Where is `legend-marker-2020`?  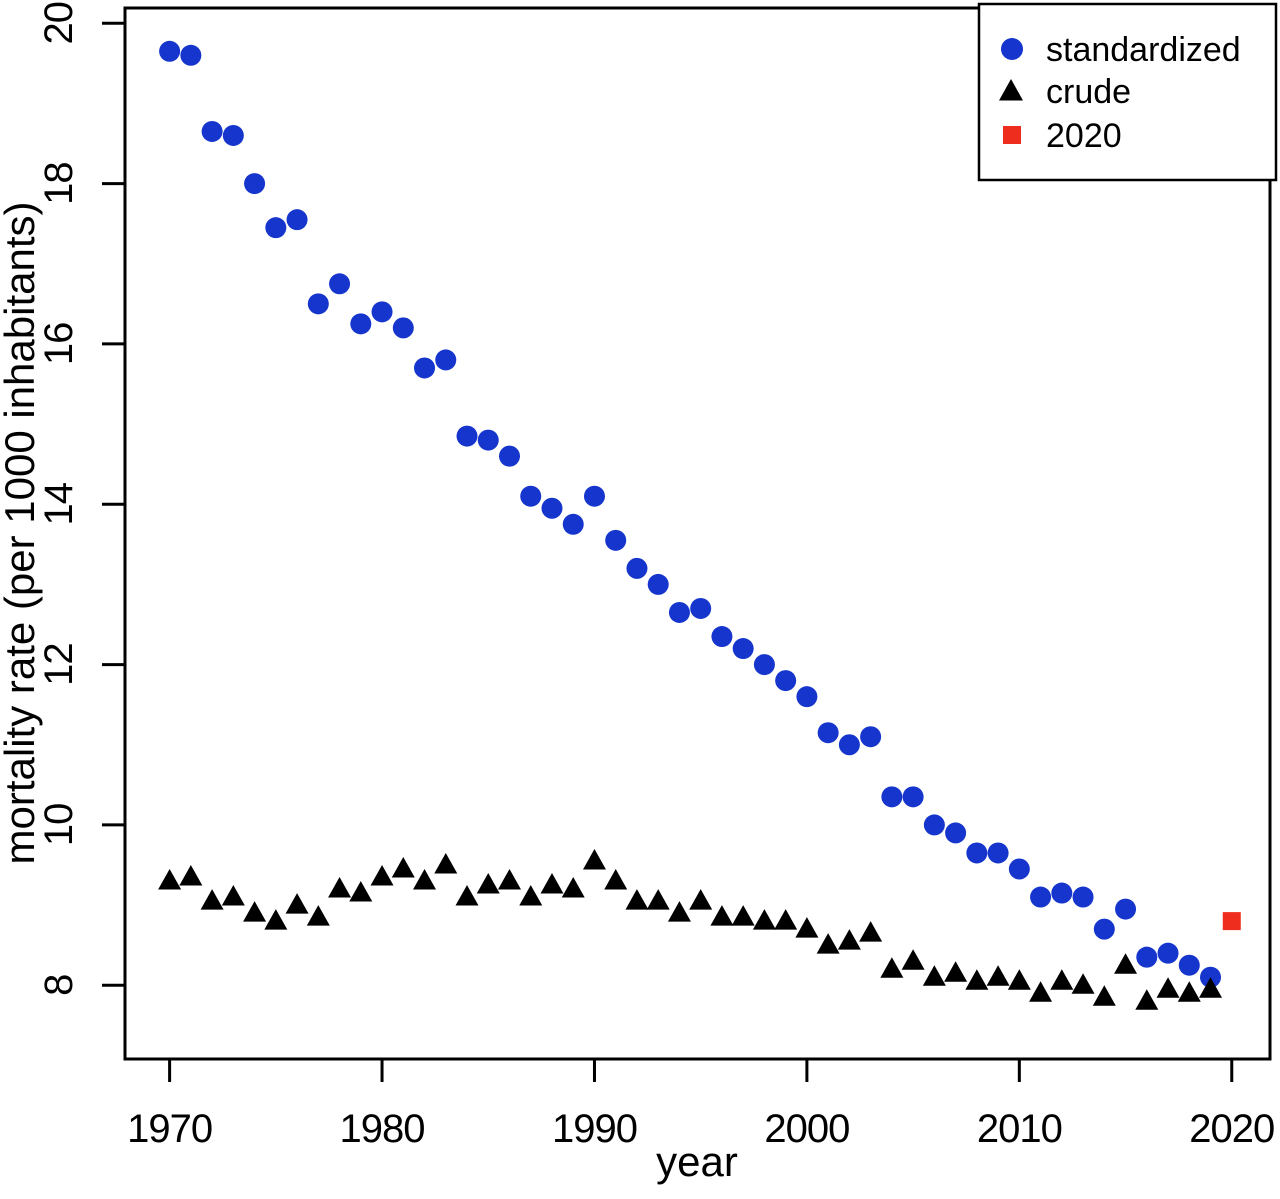
legend-marker-2020 is located at coordinates (1012, 135).